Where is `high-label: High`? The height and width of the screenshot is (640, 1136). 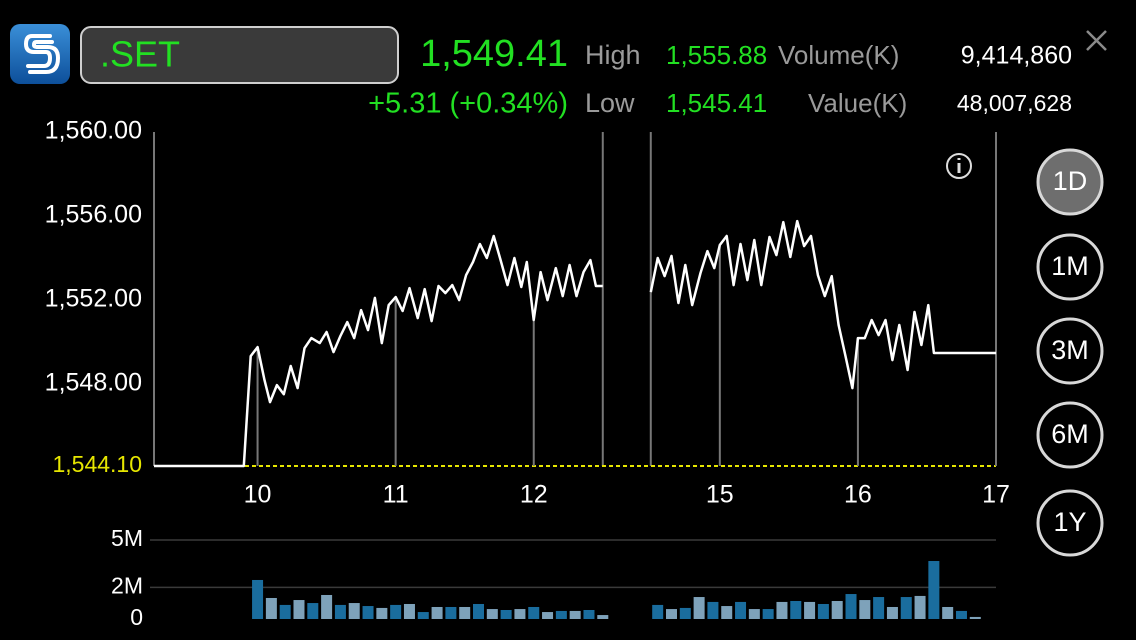 high-label: High is located at coordinates (613, 55).